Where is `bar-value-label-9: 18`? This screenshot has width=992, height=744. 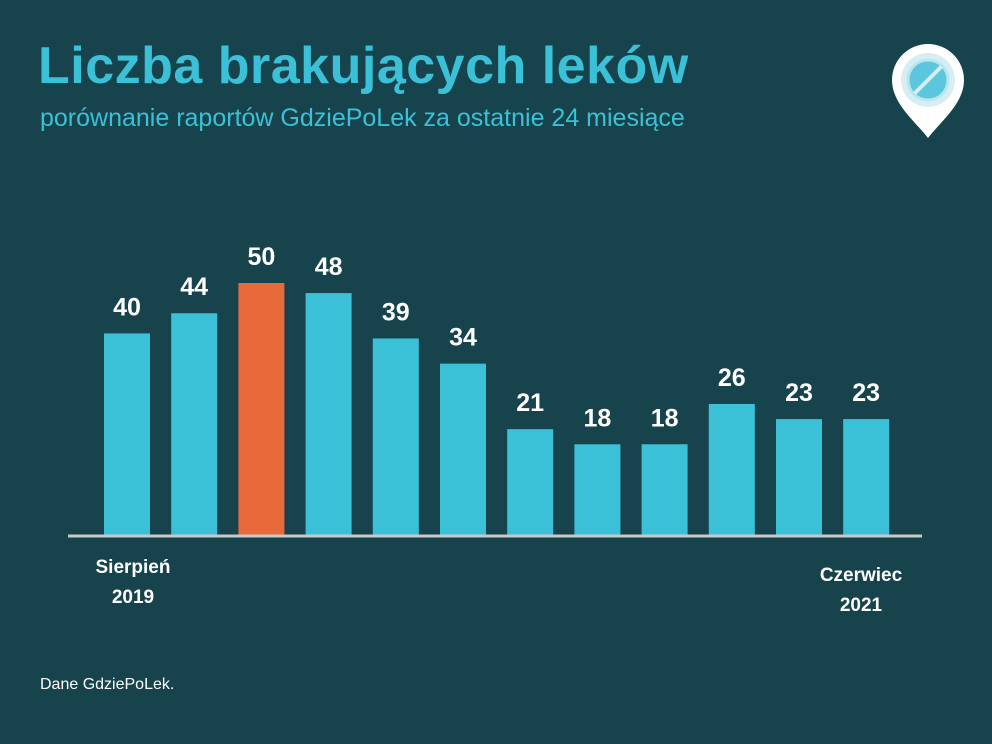 bar-value-label-9: 18 is located at coordinates (665, 418).